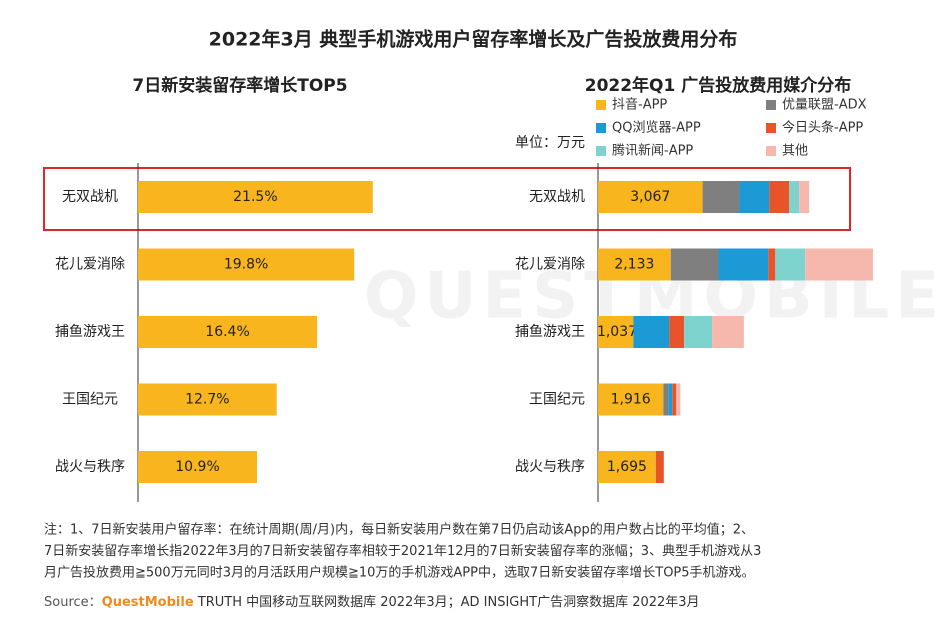 The height and width of the screenshot is (625, 946). What do you see at coordinates (656, 128) in the screenshot?
I see `legend-label: QQ浏览器-APP` at bounding box center [656, 128].